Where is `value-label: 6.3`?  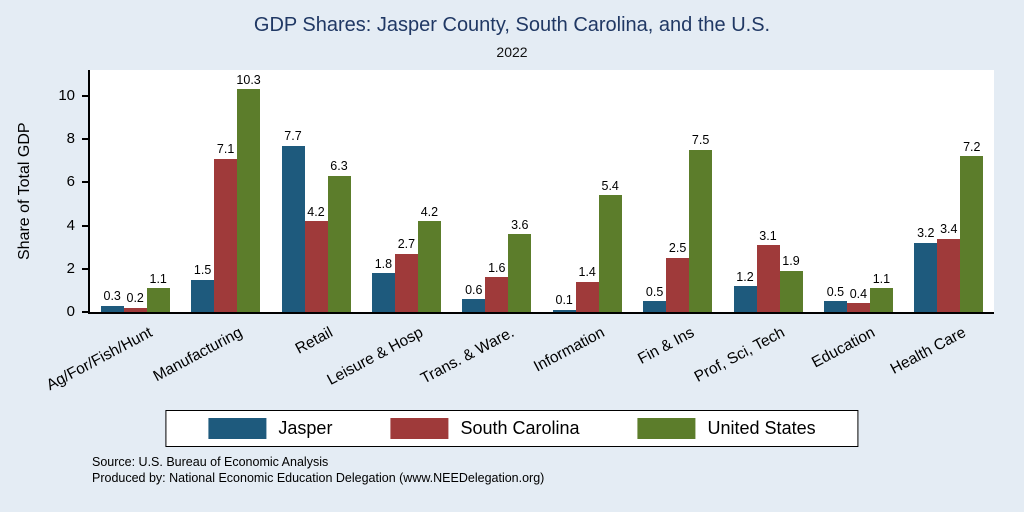 value-label: 6.3 is located at coordinates (339, 166).